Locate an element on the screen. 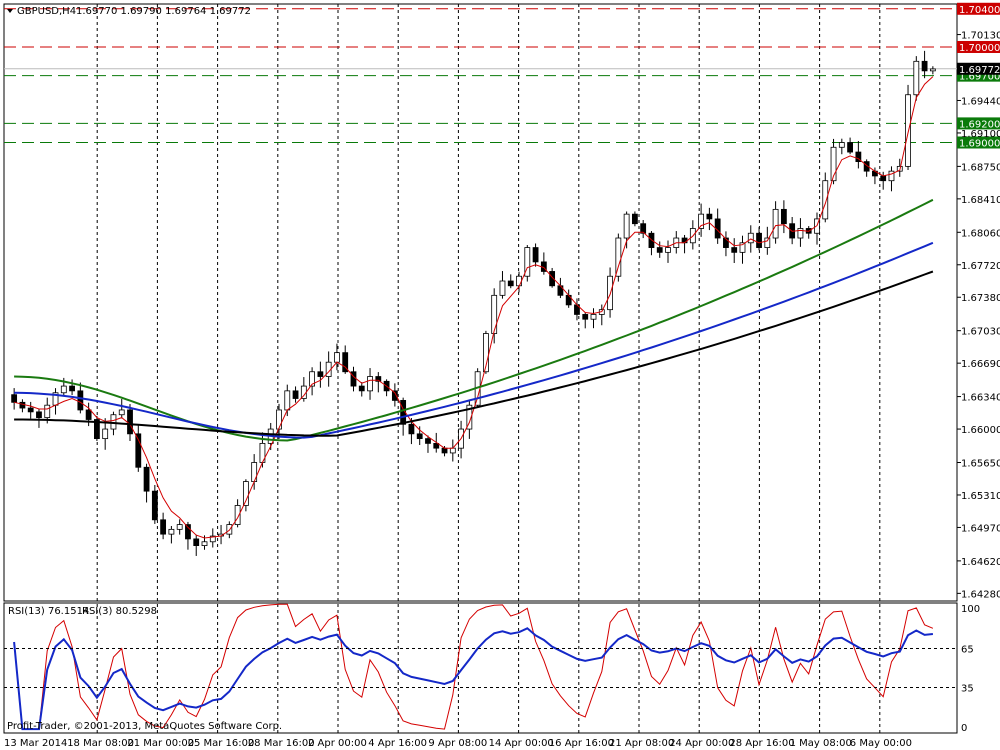 This screenshot has height=750, width=1000. y-tick-label: 1.64280 is located at coordinates (980, 594).